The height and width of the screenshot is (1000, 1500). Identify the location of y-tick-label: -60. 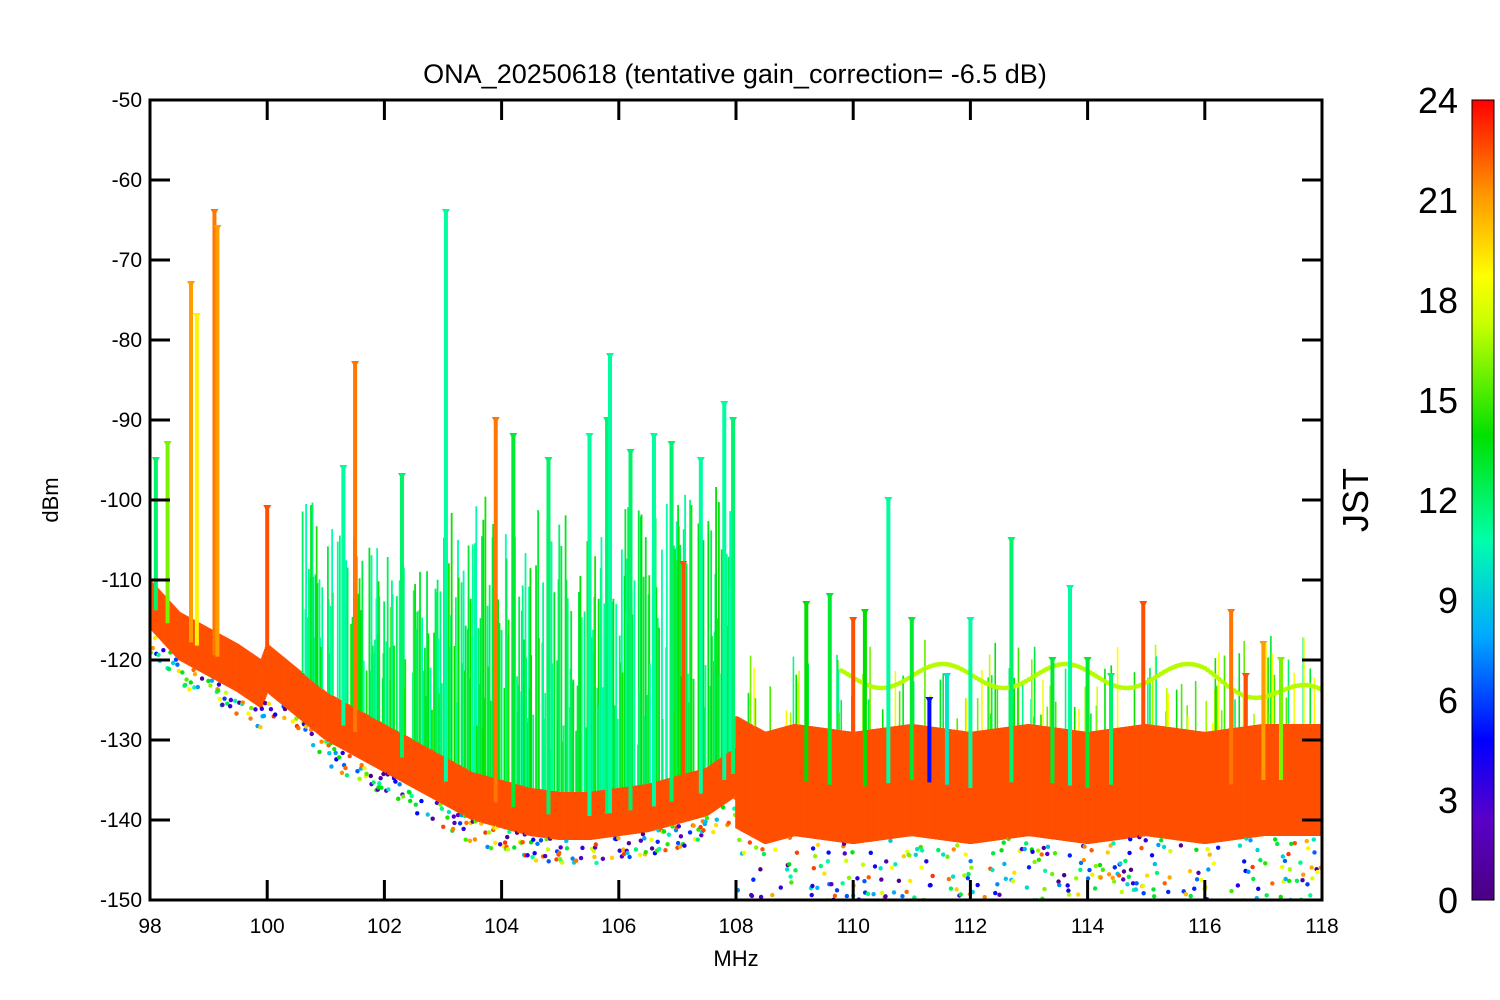
(127, 180).